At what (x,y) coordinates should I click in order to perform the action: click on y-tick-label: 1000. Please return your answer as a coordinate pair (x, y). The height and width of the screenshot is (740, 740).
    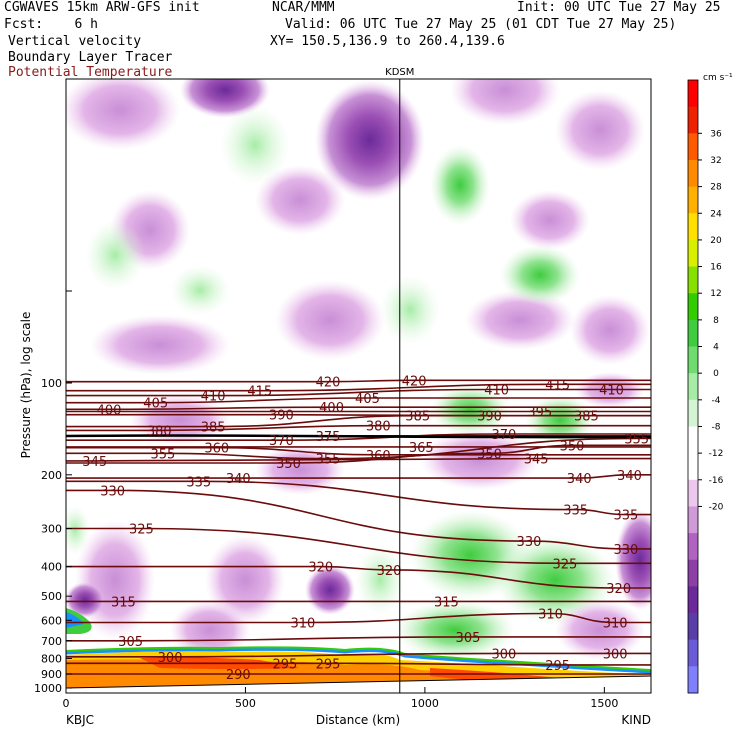
    Looking at the image, I should click on (48, 688).